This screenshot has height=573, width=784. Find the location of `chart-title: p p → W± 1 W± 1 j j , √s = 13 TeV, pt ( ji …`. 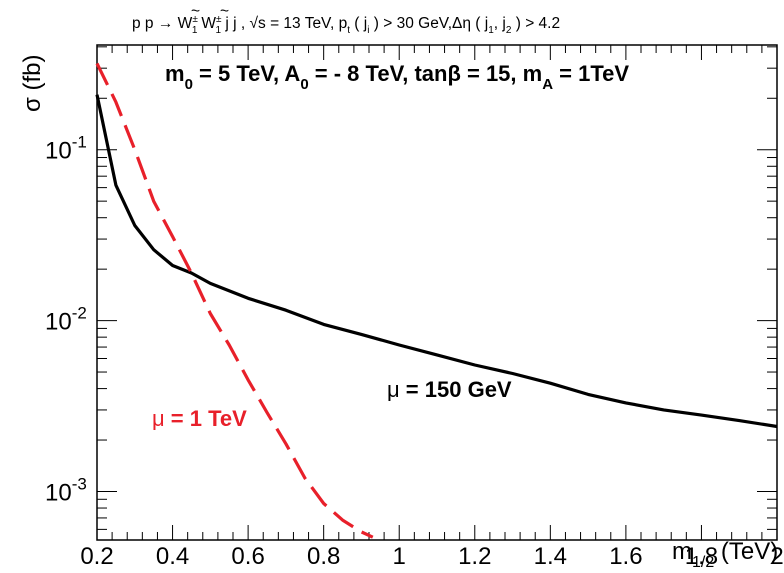

chart-title: p p → W± 1 W± 1 j j , √s = 13 TeV, pt ( ji … is located at coordinates (346, 25).